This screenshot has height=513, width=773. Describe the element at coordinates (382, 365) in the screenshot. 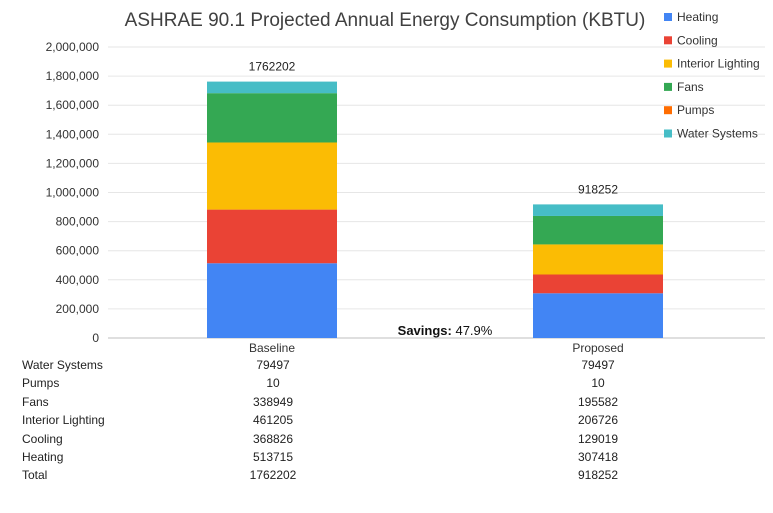

I see `table-row: Water Systems 79497 79497` at that location.